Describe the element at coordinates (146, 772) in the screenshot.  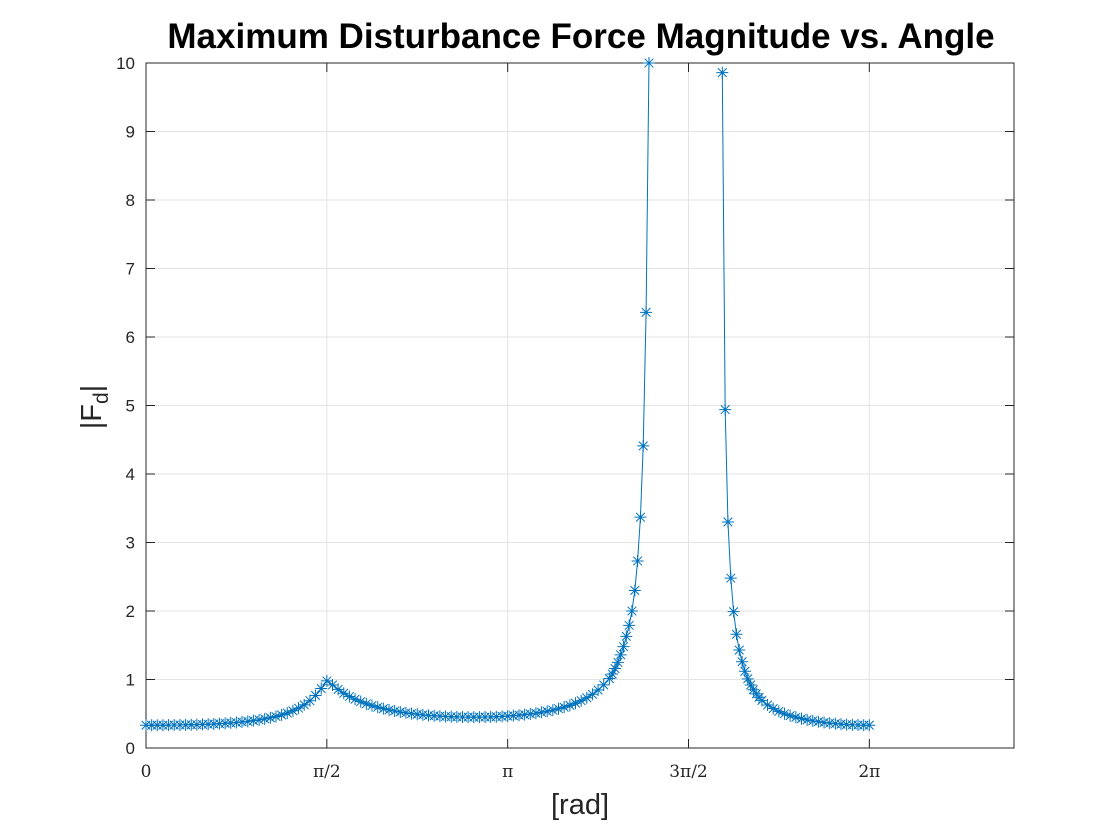
I see `x-tick-label: 0` at that location.